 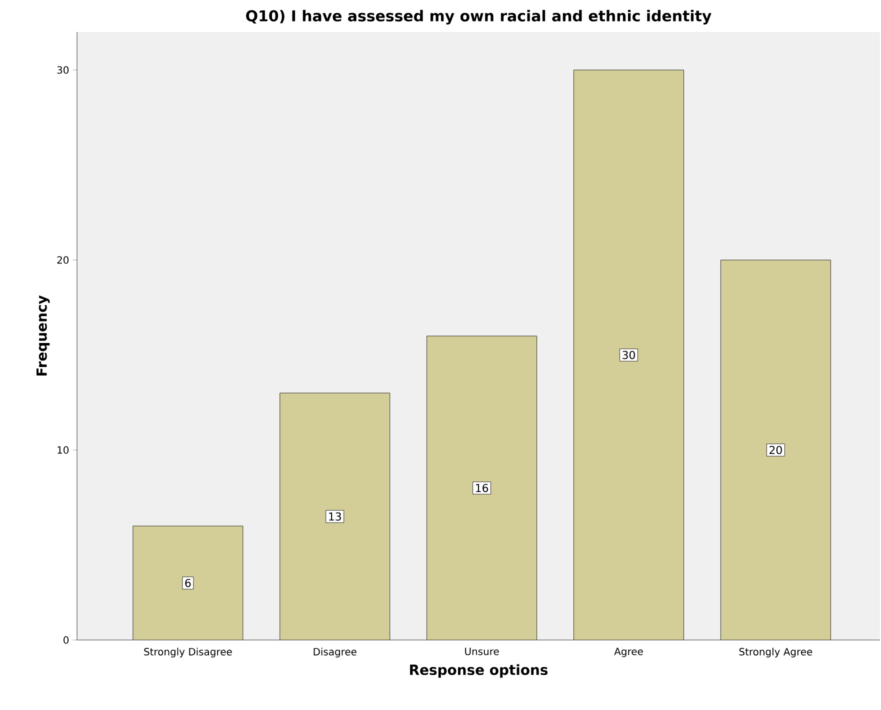 I want to click on y-tick-label: 0, so click(x=66, y=640).